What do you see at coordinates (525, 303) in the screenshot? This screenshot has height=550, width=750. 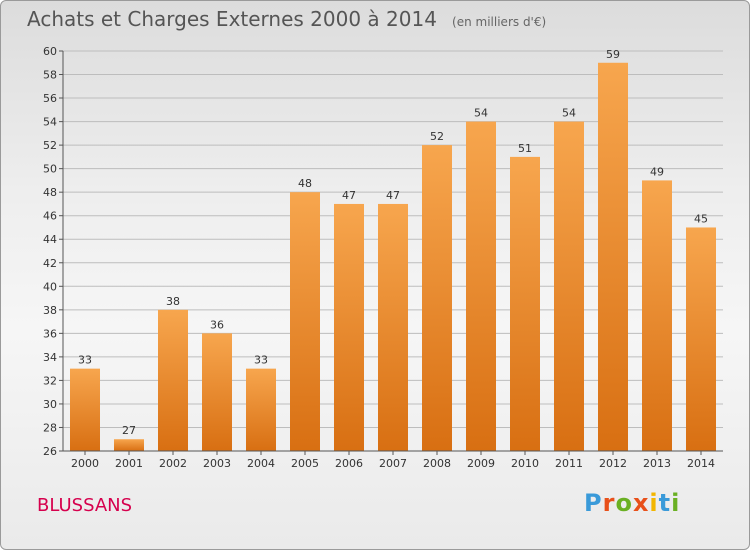 I see `bar-2010` at bounding box center [525, 303].